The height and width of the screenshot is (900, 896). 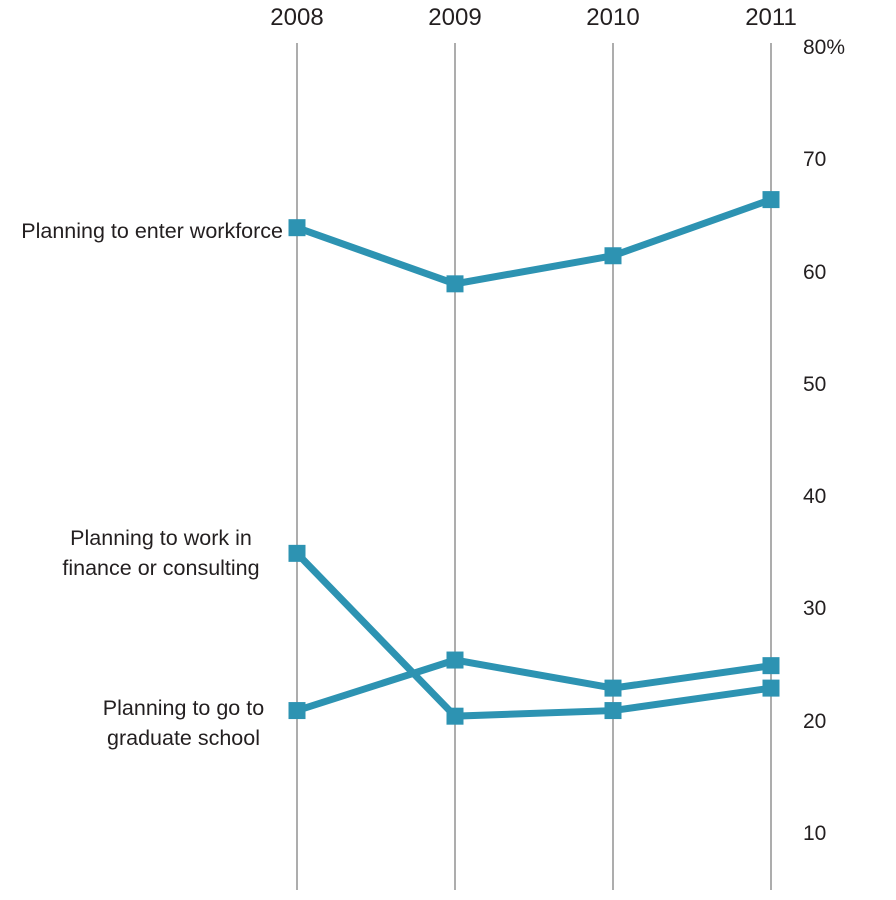 I want to click on marker-series2-2009, so click(x=455, y=660).